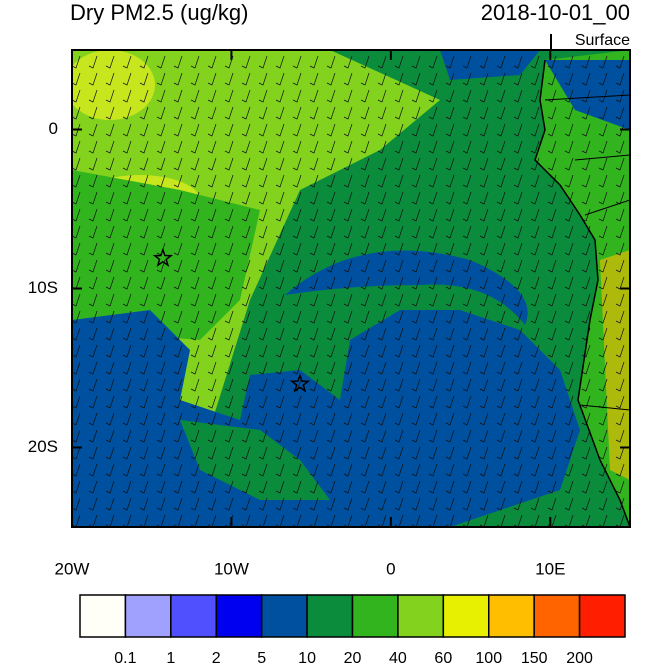 The image size is (650, 667). Describe the element at coordinates (555, 12) in the screenshot. I see `time-label: 2018-10-01_00` at that location.